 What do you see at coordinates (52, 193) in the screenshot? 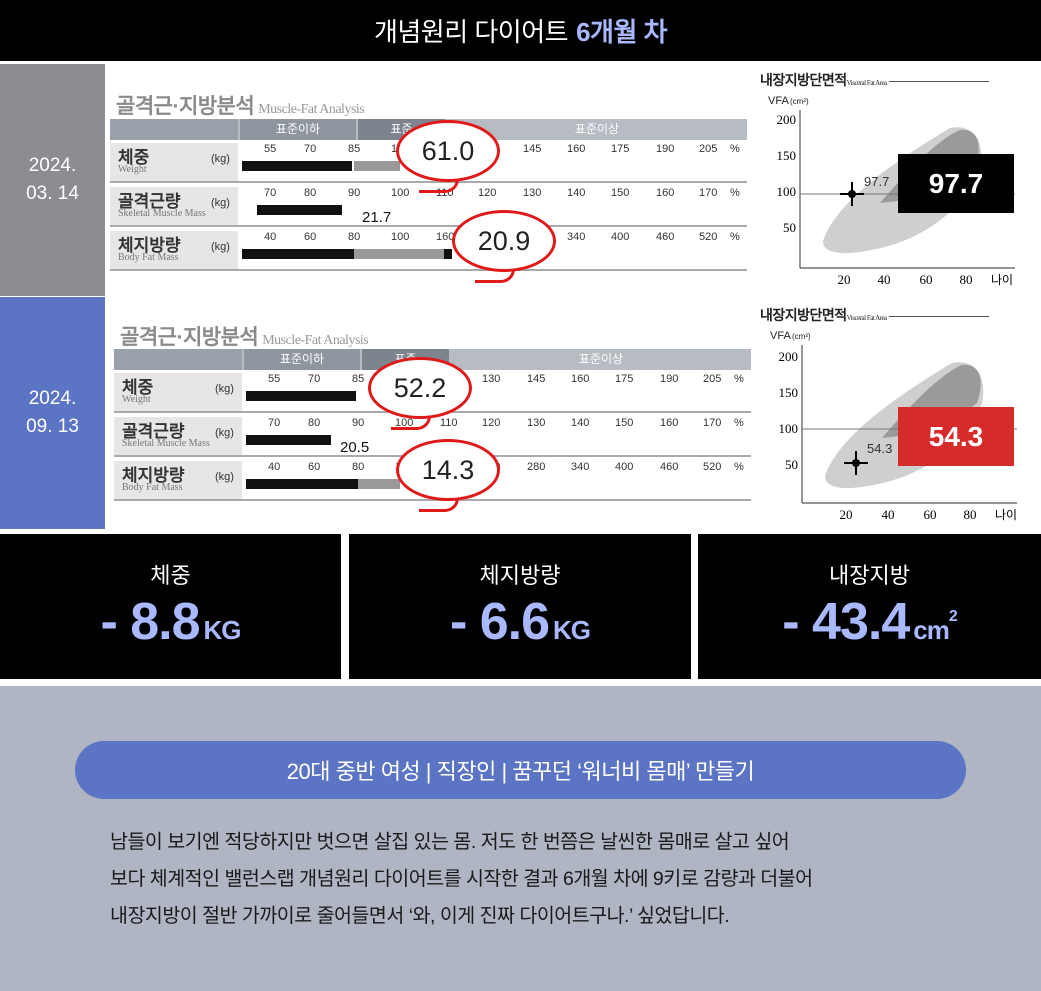
I see `before-date-day: 03. 14` at bounding box center [52, 193].